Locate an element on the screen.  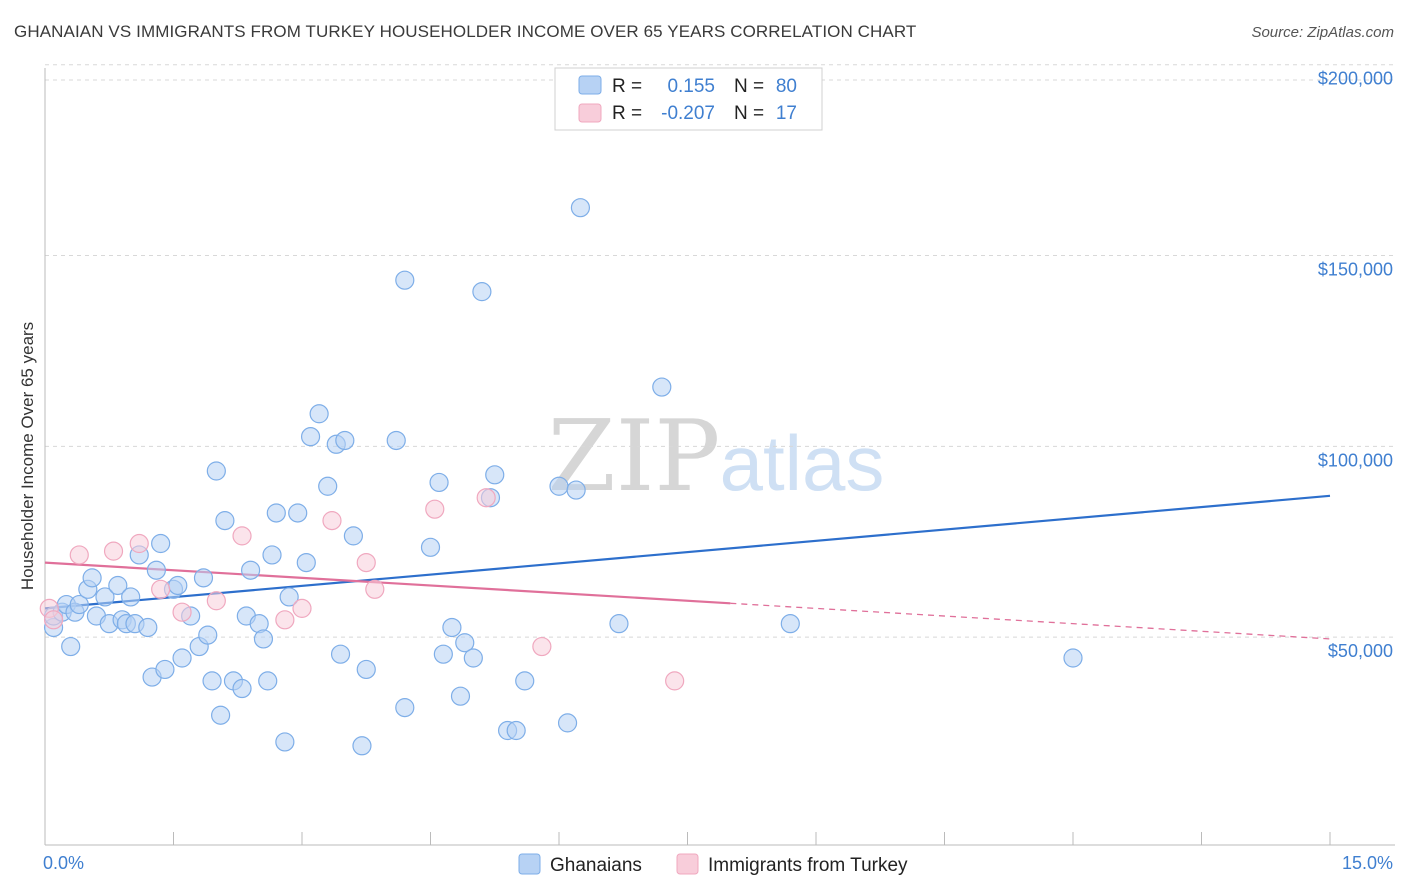
legend-n-value-1: 80 is located at coordinates (786, 86).